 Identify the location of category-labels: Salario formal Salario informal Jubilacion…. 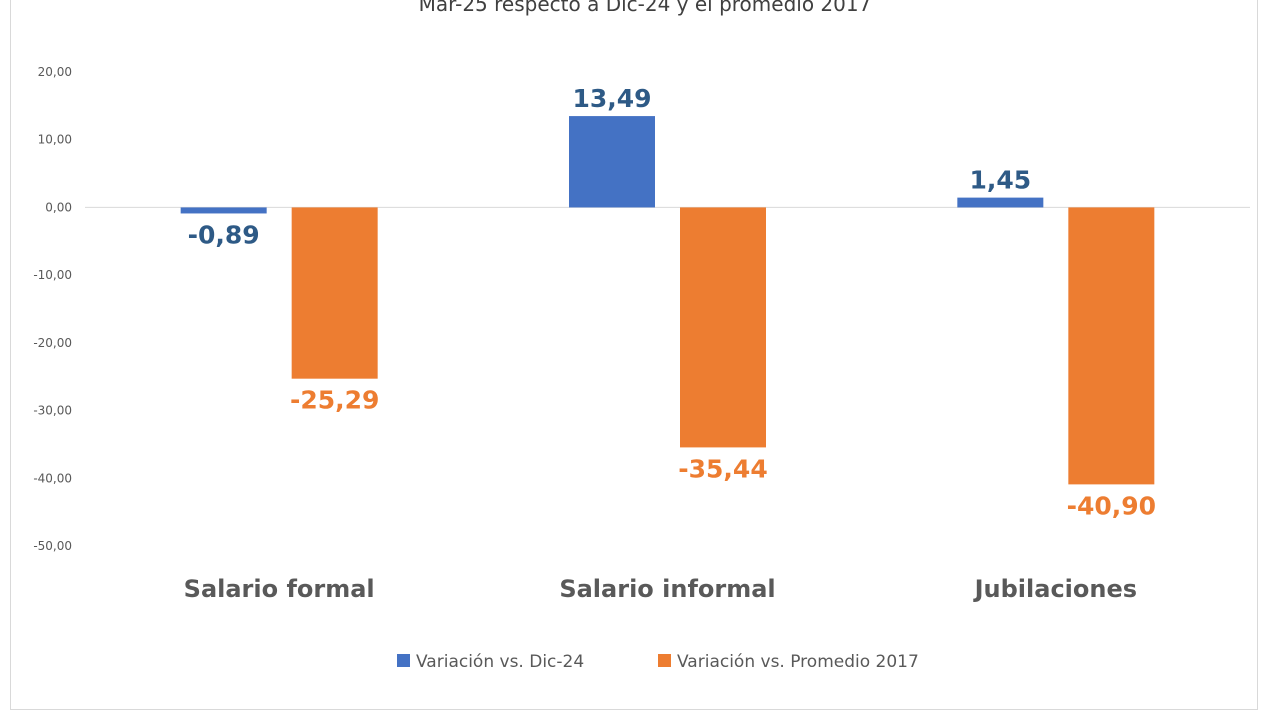
(660, 589).